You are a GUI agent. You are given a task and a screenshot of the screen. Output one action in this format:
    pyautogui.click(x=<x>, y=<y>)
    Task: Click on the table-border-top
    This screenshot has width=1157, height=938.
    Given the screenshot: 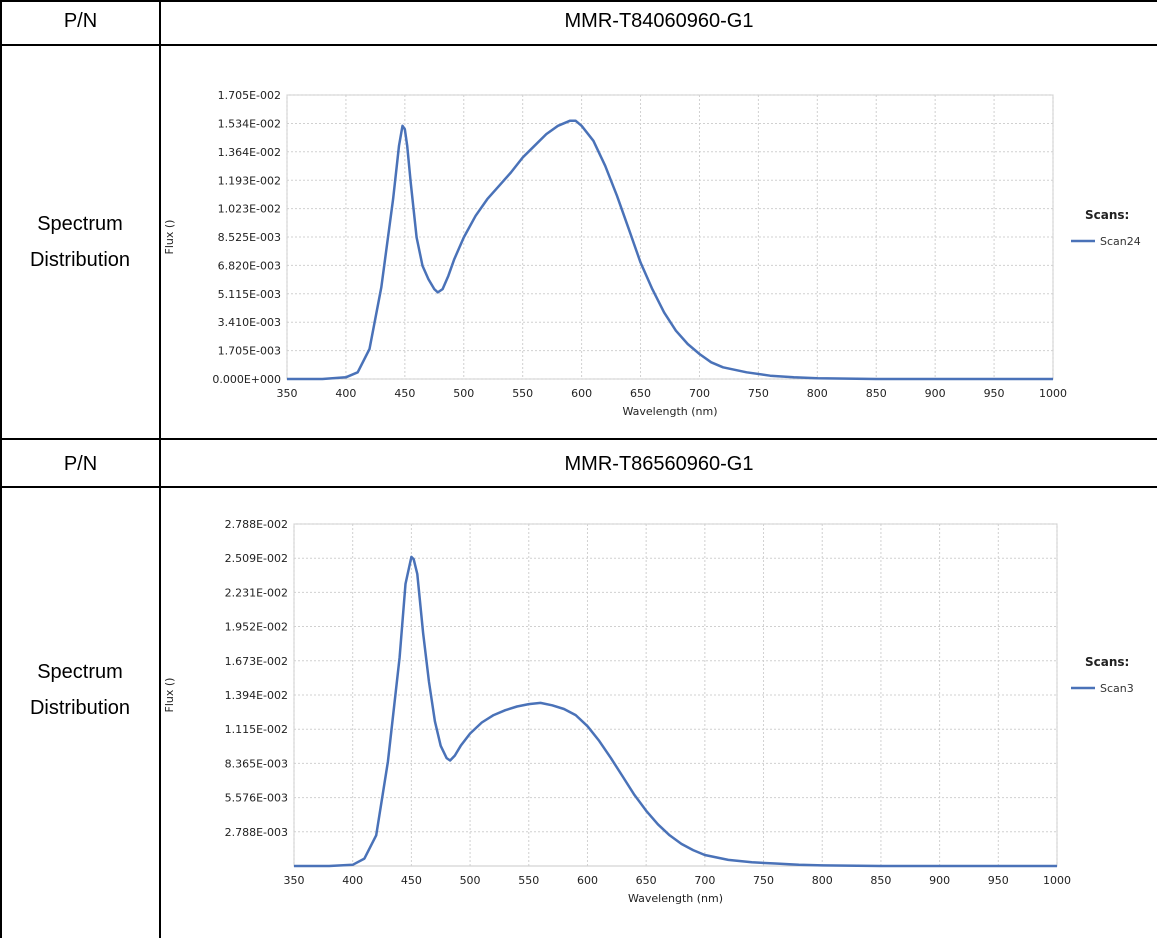 What is the action you would take?
    pyautogui.click(x=578, y=1)
    